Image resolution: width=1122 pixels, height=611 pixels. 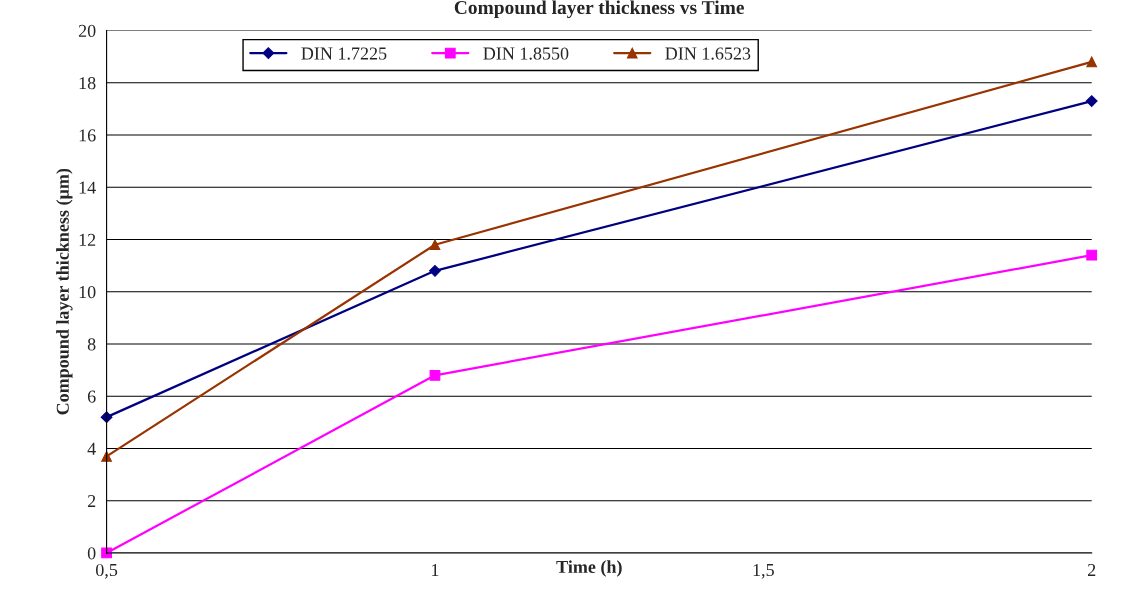 I want to click on y-tick-label: 8, so click(x=91, y=344).